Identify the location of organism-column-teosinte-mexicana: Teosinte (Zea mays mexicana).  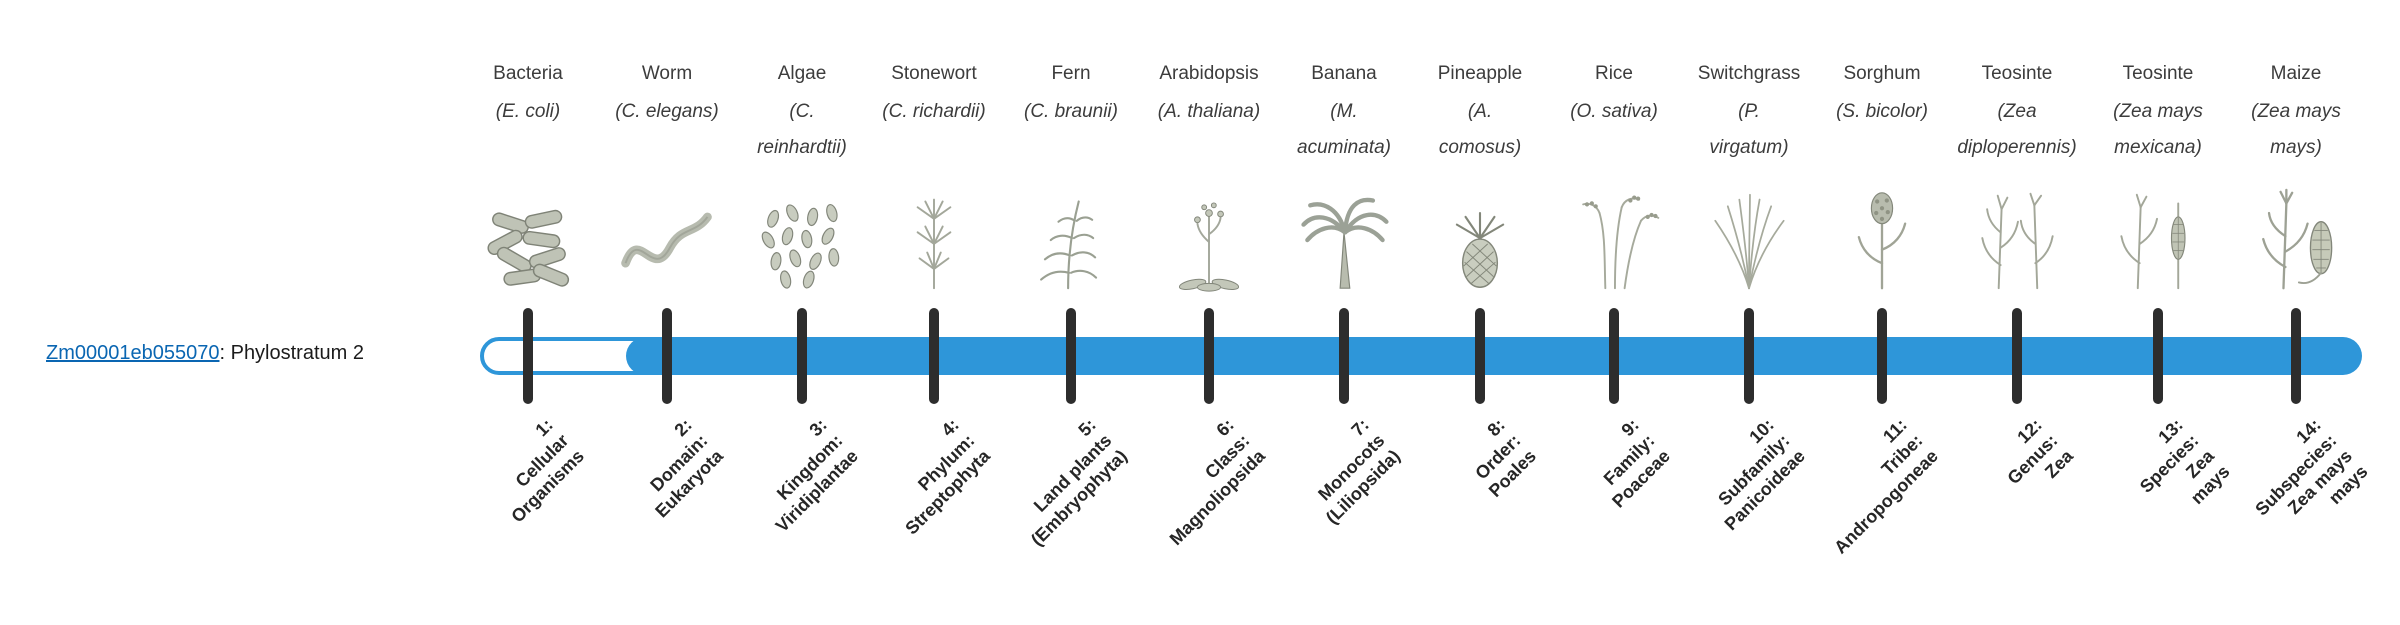
(2158, 174).